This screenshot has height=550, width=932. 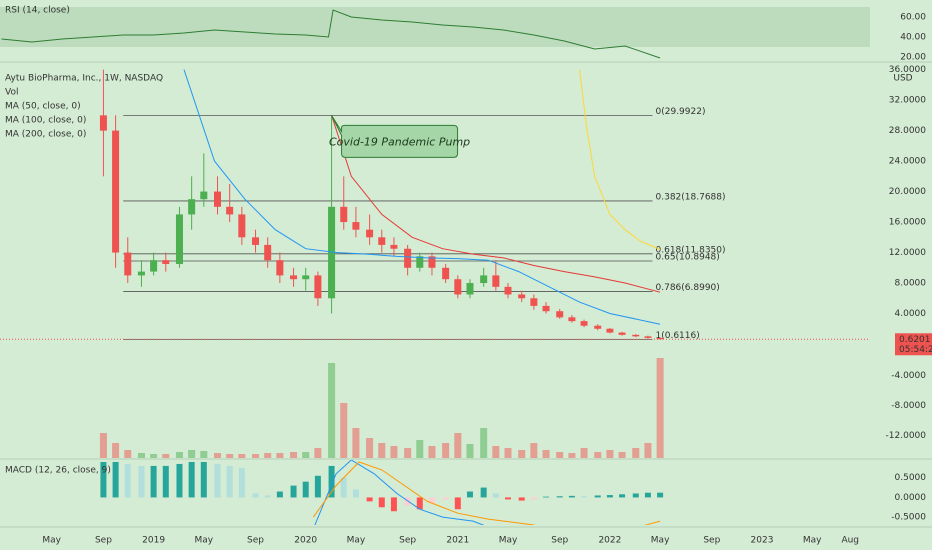 I want to click on macd-title: MACD (12, 26, close, 9), so click(x=58, y=471).